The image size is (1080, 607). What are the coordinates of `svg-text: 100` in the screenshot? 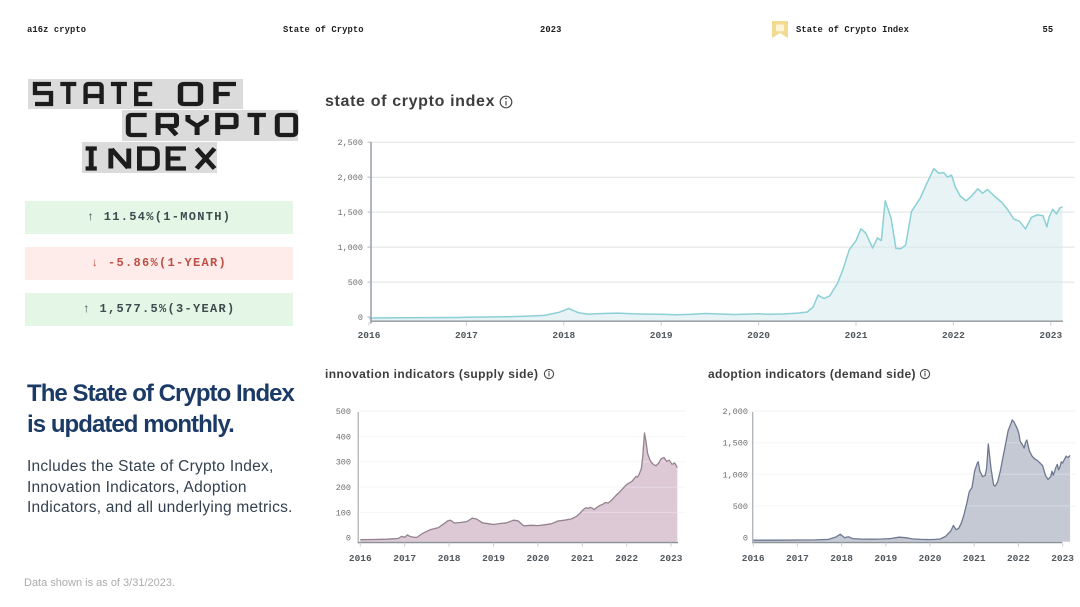 It's located at (343, 513).